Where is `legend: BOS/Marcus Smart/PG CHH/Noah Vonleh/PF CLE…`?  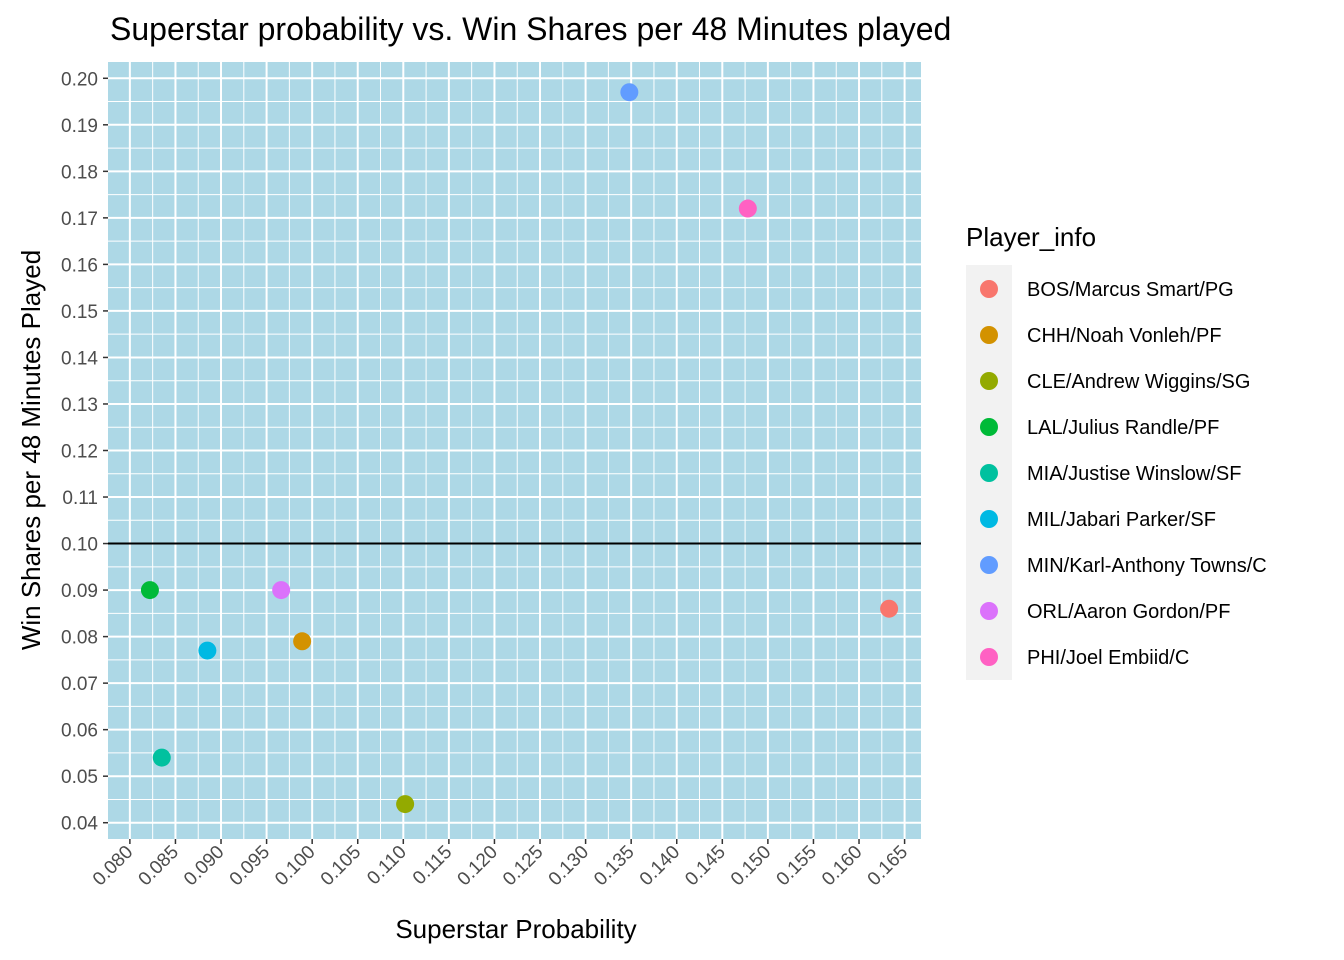 legend: BOS/Marcus Smart/PG CHH/Noah Vonleh/PF CLE… is located at coordinates (1123, 474).